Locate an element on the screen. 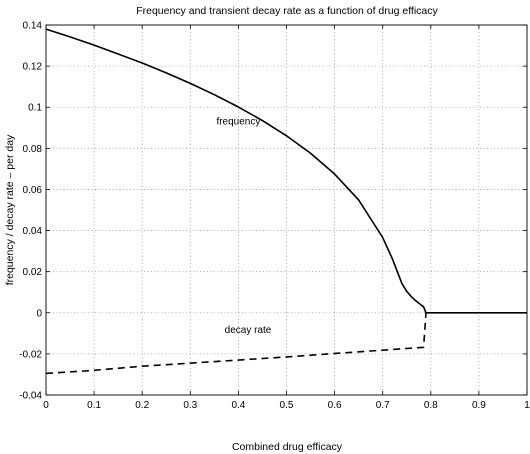 The image size is (530, 454). y-tick-label: 0.02 is located at coordinates (33, 272).